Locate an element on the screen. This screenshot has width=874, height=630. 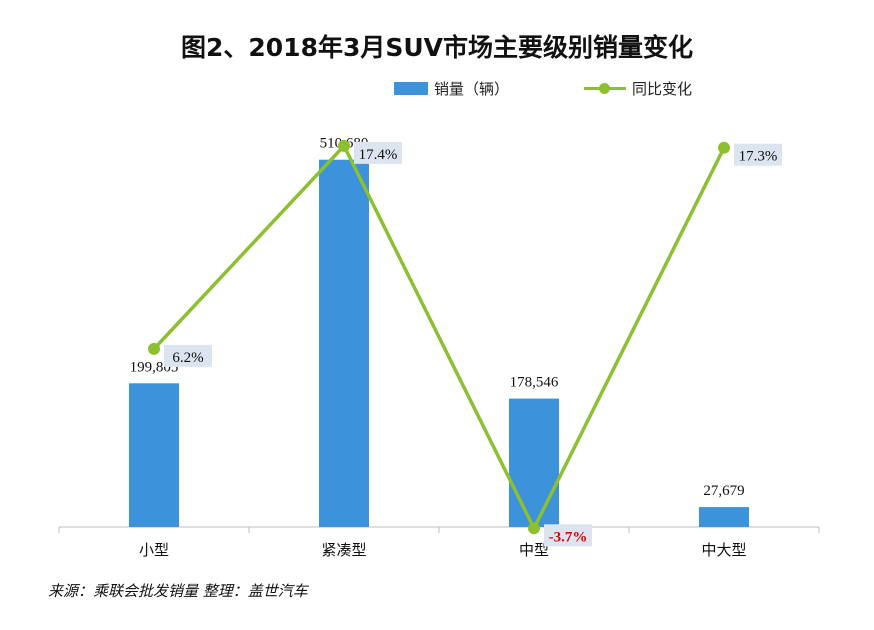
legend-item-yoy: 同比变化 is located at coordinates (638, 88).